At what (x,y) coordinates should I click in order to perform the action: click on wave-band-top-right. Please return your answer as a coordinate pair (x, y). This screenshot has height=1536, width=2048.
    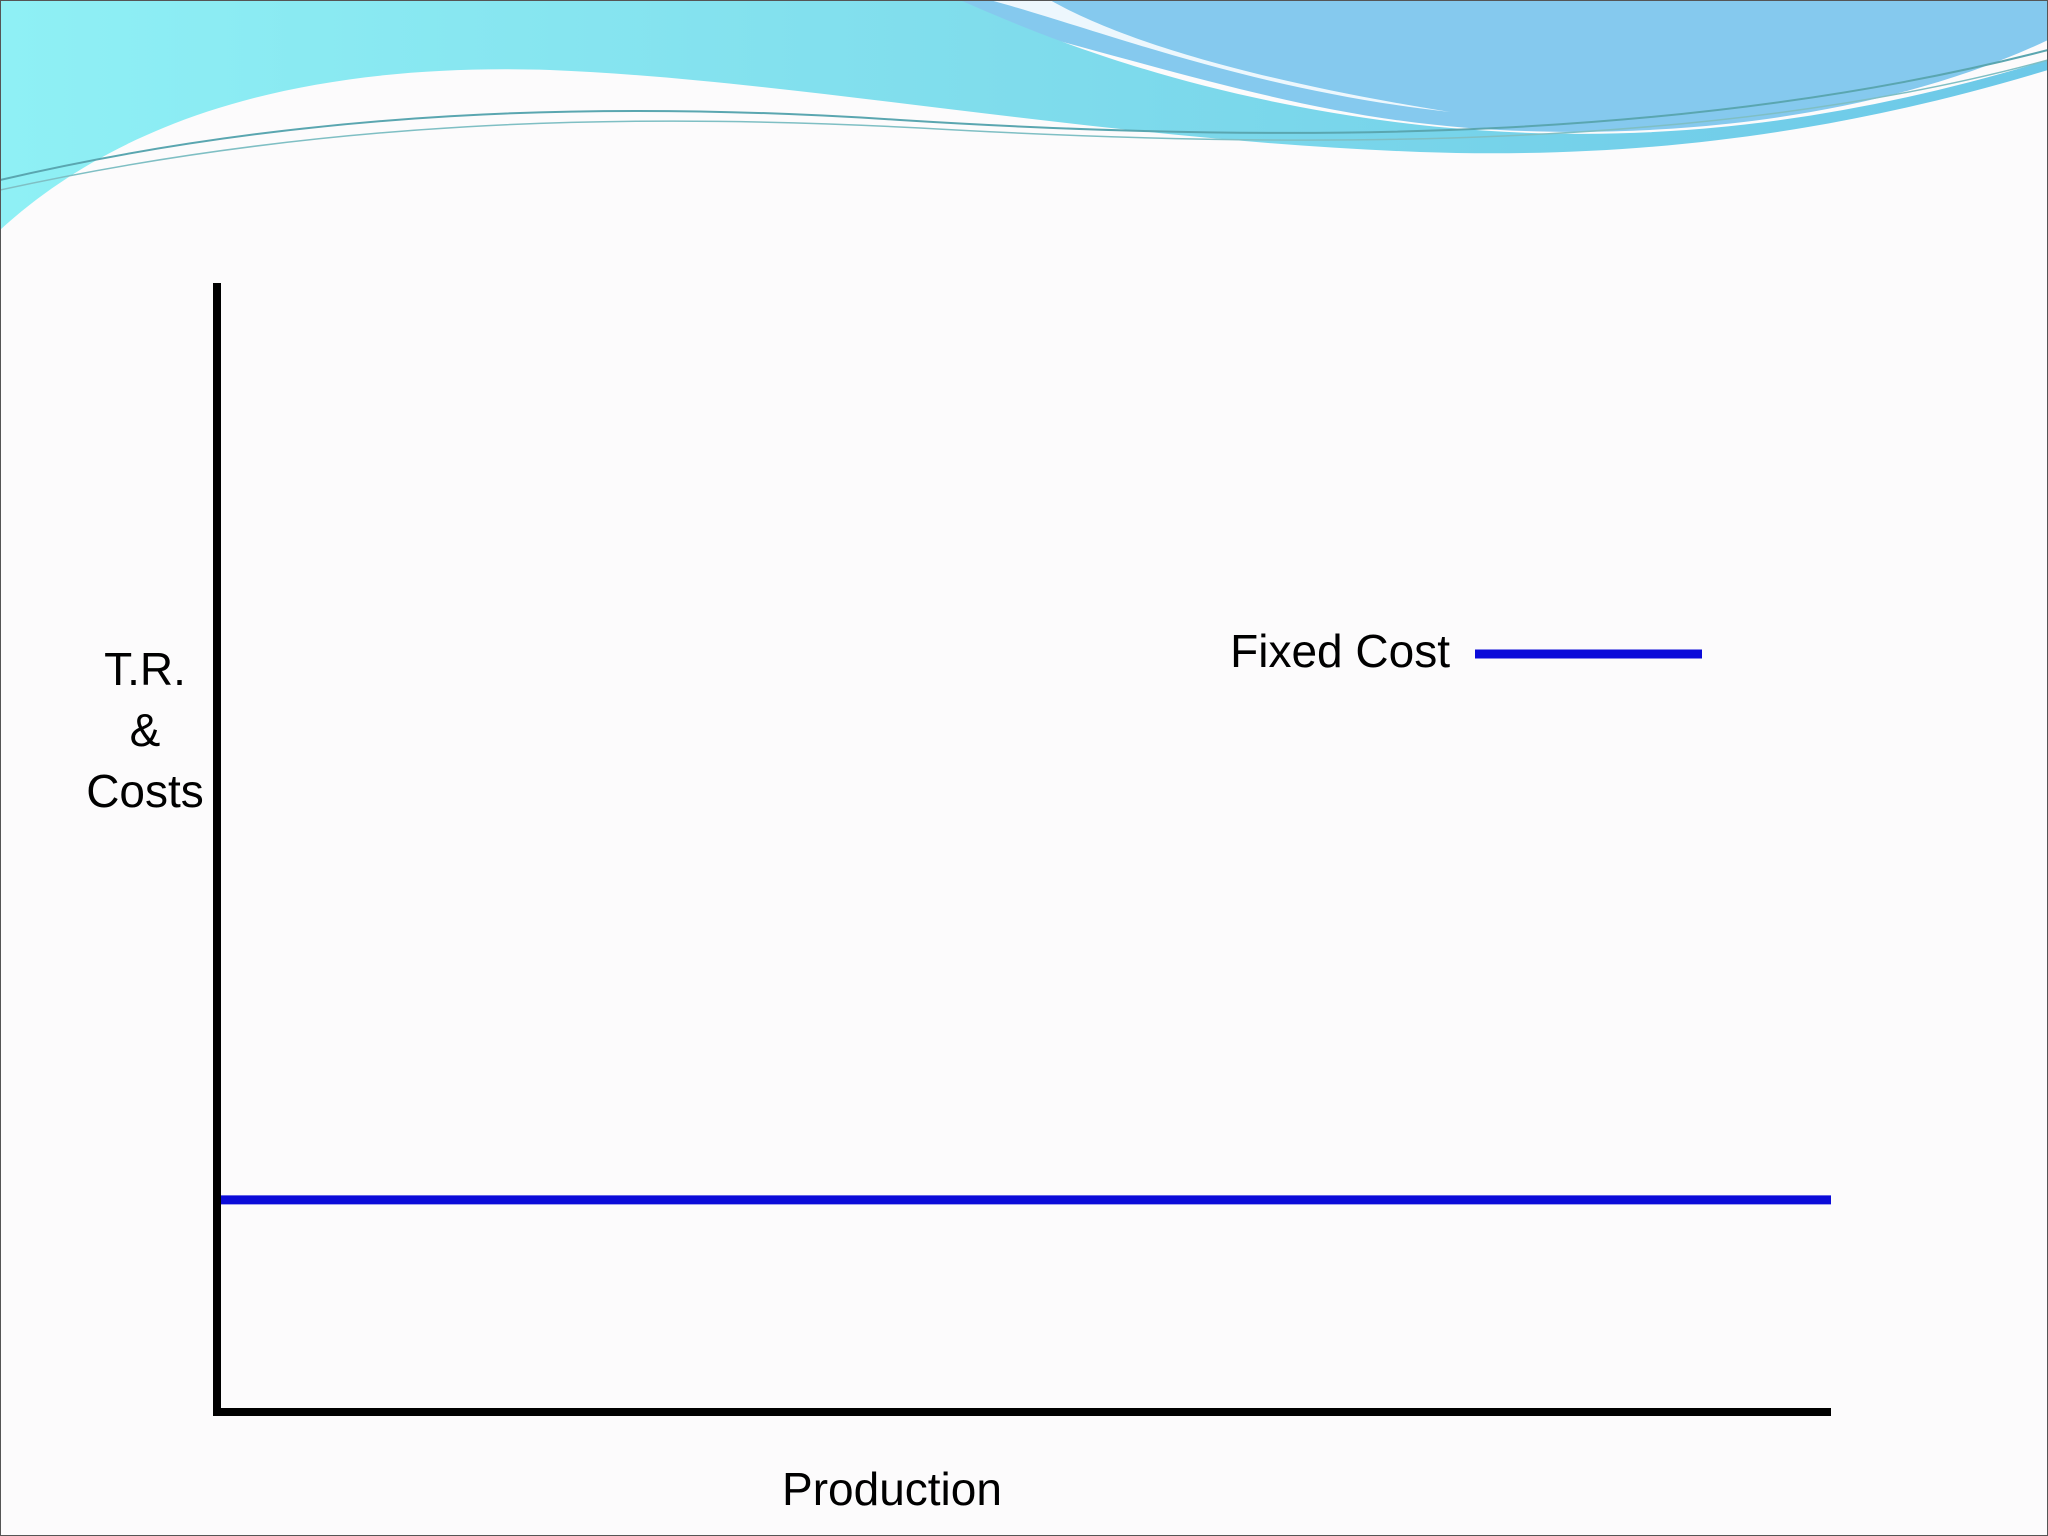
    Looking at the image, I should click on (1474, 66).